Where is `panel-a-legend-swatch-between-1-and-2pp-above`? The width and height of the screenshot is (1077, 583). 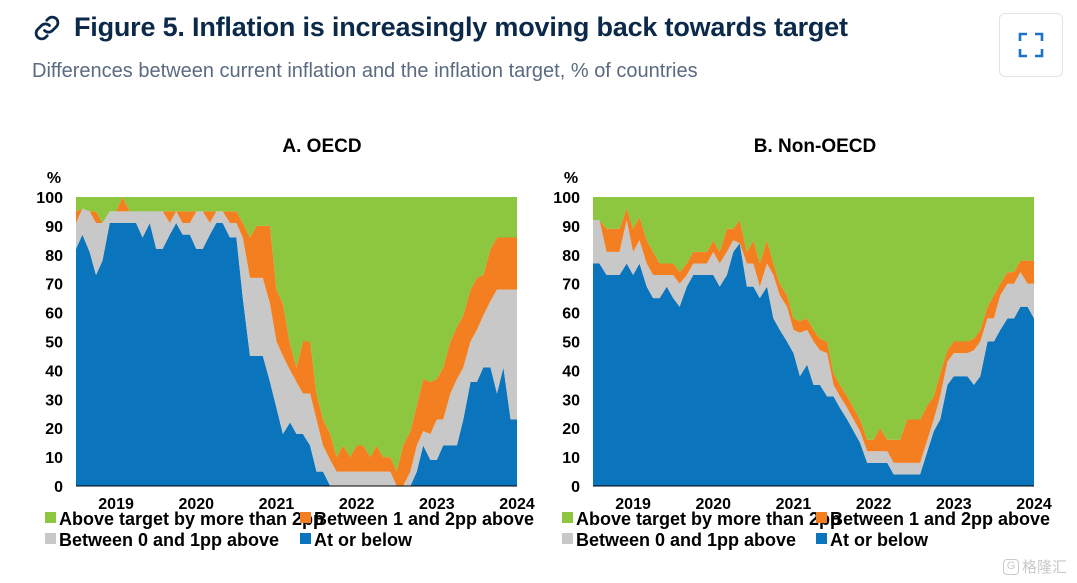
panel-a-legend-swatch-between-1-and-2pp-above is located at coordinates (305, 517).